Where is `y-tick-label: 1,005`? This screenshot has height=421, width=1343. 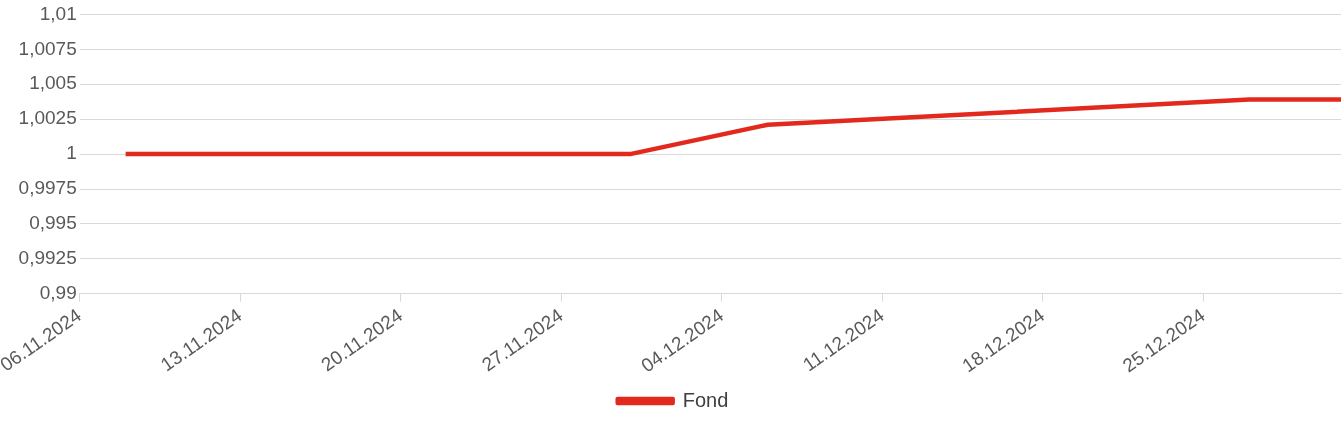
y-tick-label: 1,005 is located at coordinates (53, 83).